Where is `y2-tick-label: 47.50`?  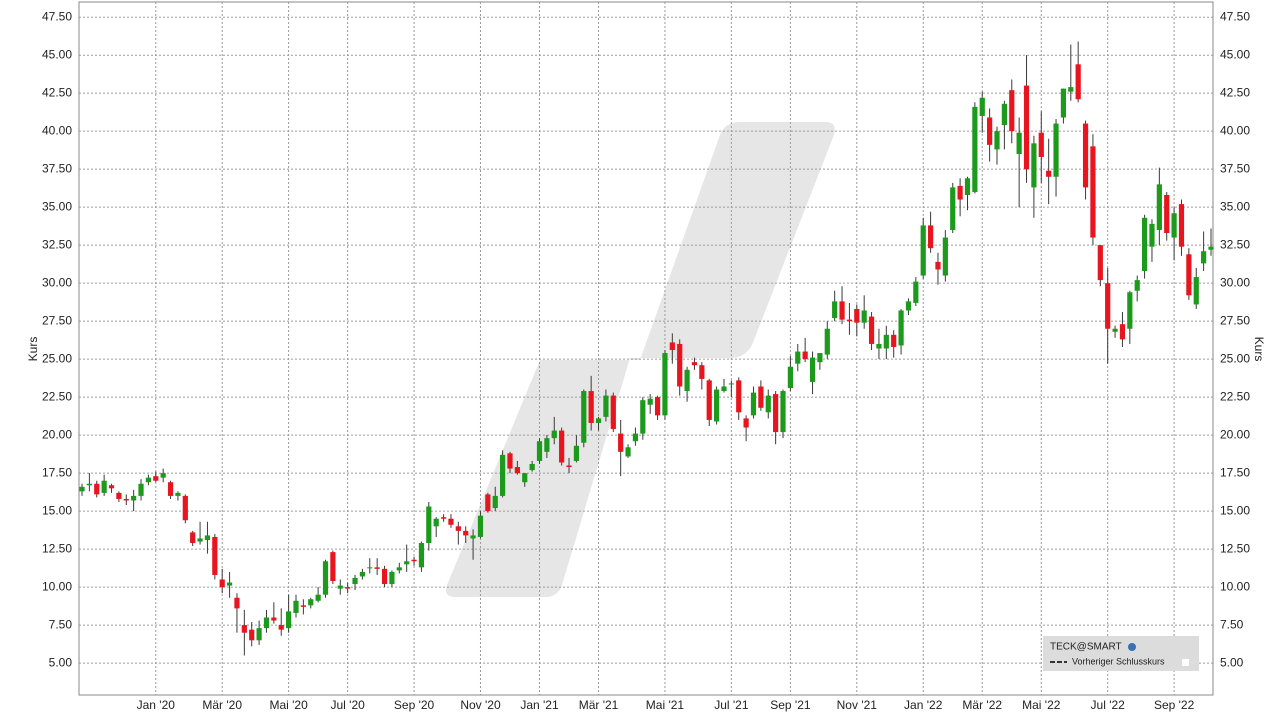 y2-tick-label: 47.50 is located at coordinates (1235, 16).